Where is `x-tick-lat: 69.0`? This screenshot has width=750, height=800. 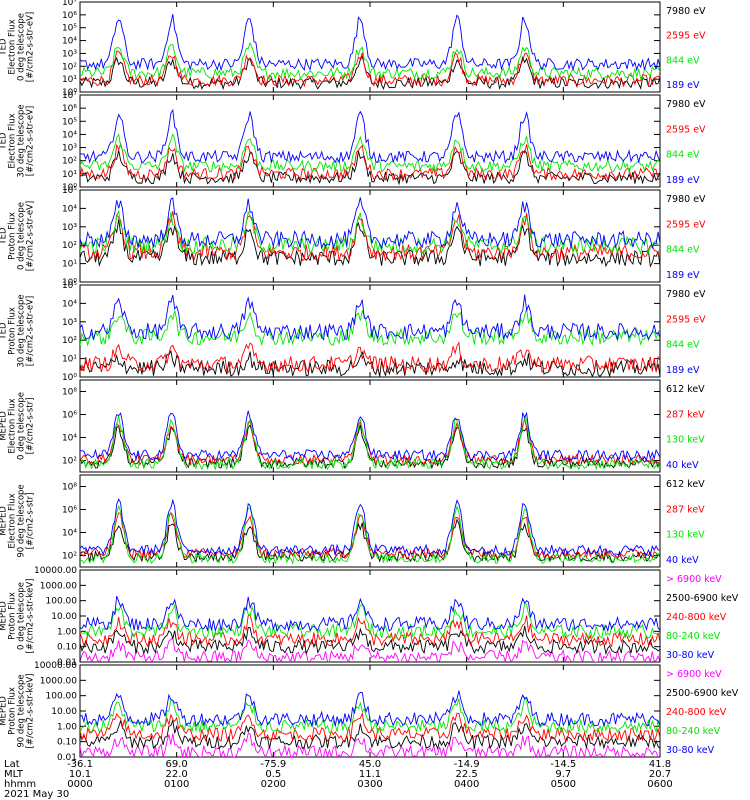
x-tick-lat: 69.0 is located at coordinates (177, 764).